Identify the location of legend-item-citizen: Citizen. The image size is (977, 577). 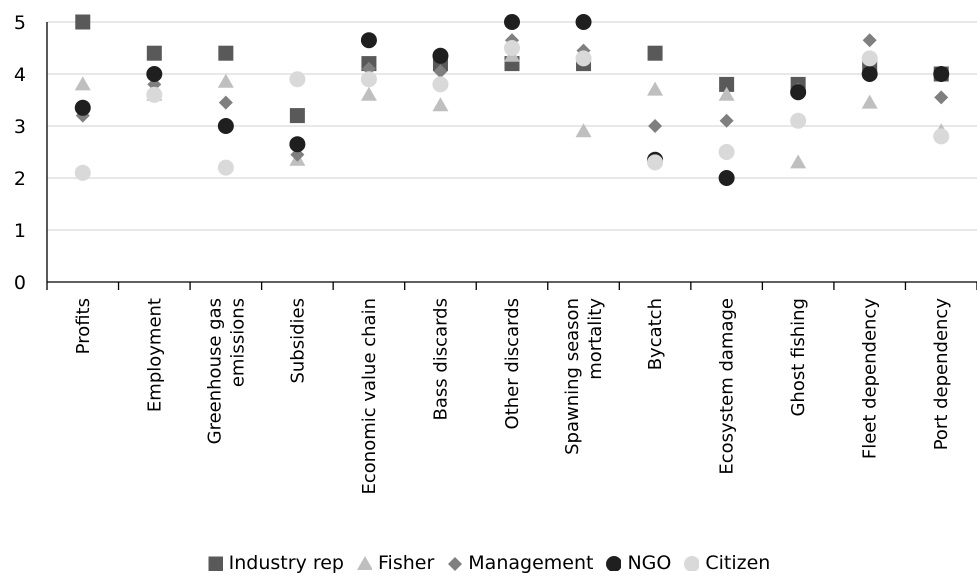
(726, 563).